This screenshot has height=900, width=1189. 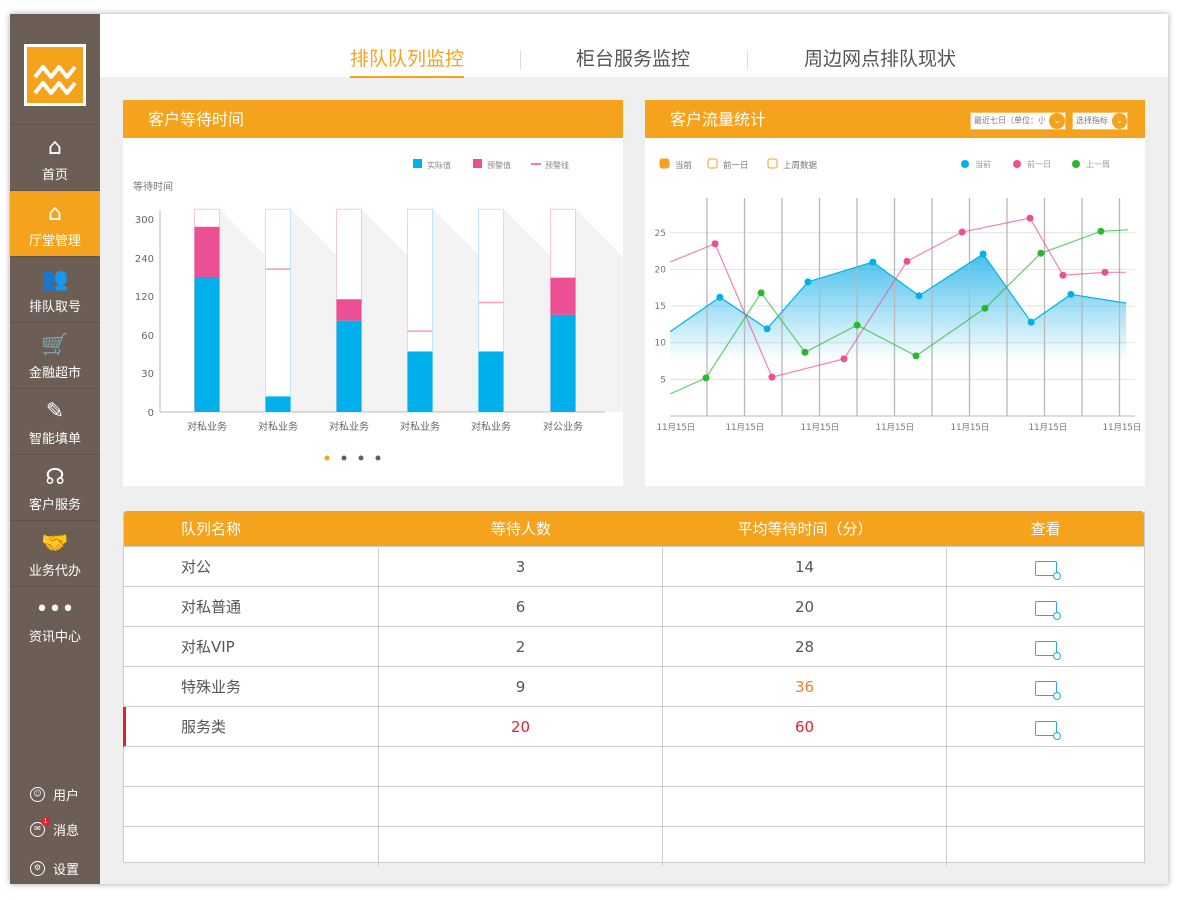 What do you see at coordinates (144, 297) in the screenshot?
I see `y-tick-label: 120` at bounding box center [144, 297].